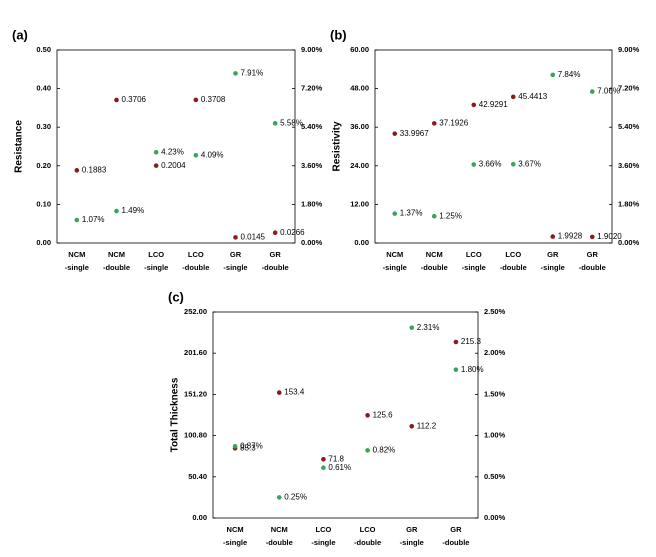  I want to click on data-label: 0.3706, so click(134, 99).